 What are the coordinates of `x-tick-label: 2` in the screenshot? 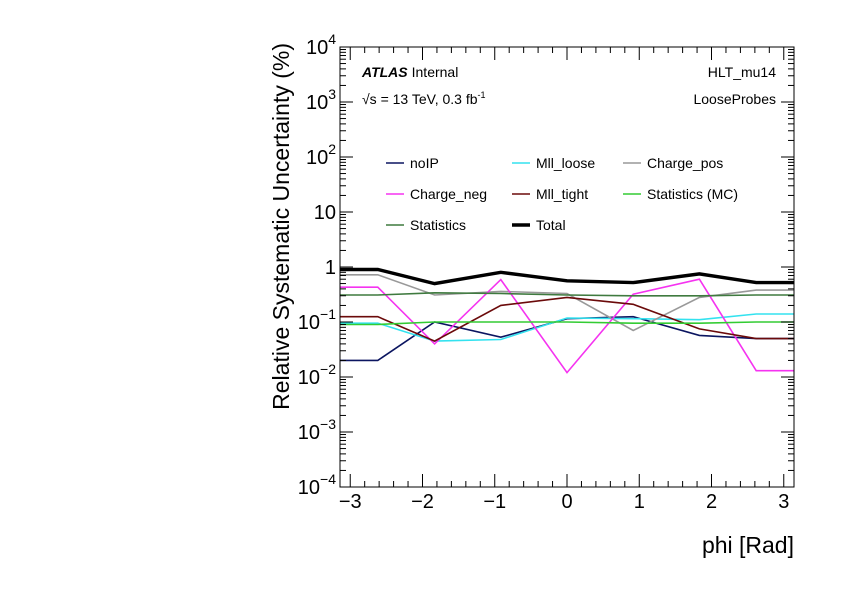 It's located at (711, 502).